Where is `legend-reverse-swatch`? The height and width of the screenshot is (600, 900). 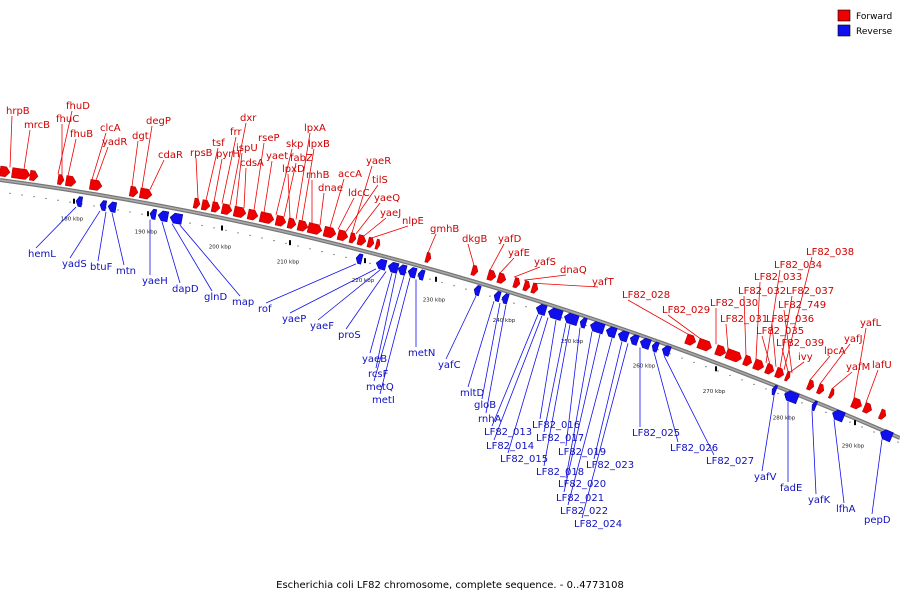
legend-reverse-swatch is located at coordinates (844, 30).